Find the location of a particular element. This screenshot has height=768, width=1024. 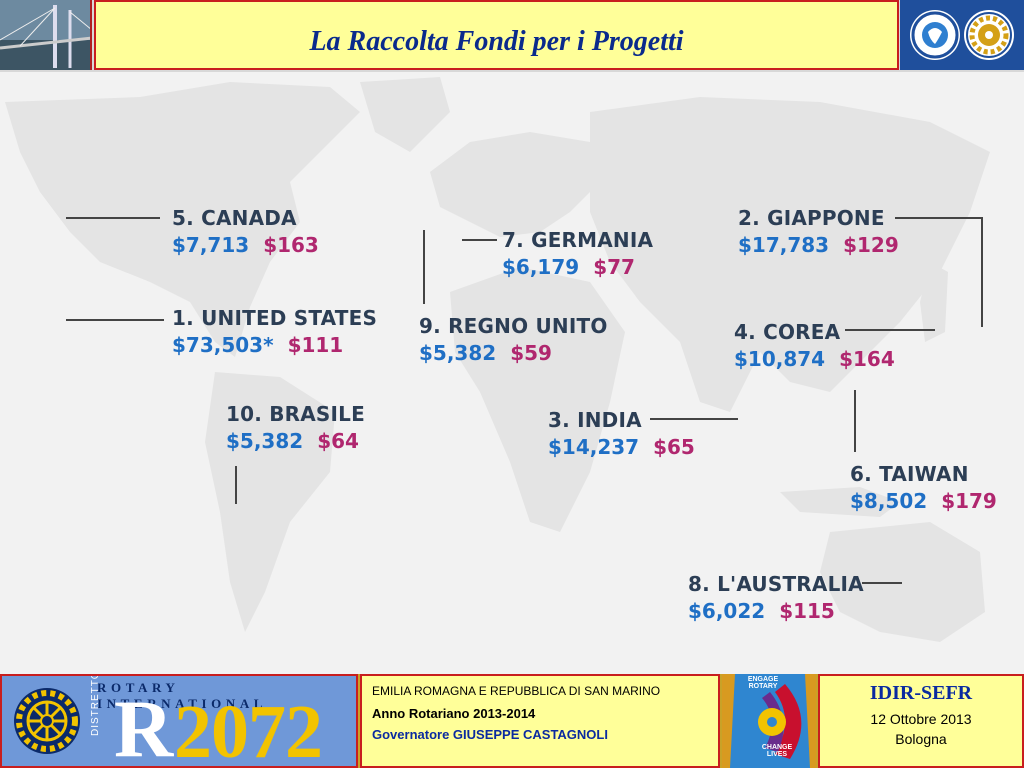

header-bar: La Raccolta Fondi per i Progetti is located at coordinates (512, 36).